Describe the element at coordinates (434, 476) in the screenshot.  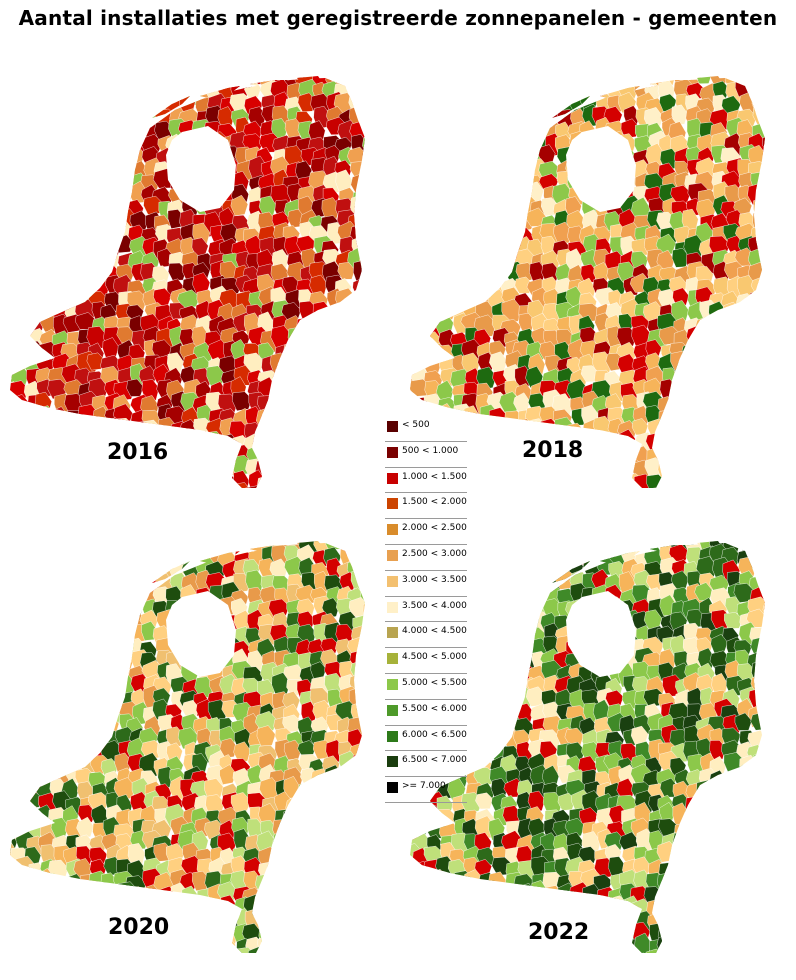
I see `legend-label: 1.000 < 1.500` at that location.